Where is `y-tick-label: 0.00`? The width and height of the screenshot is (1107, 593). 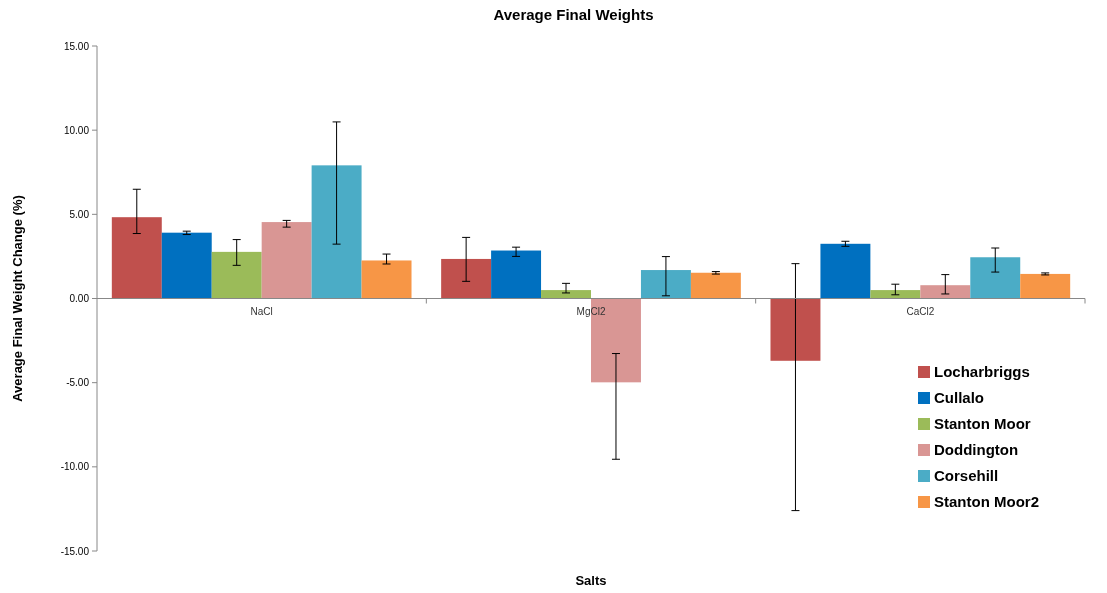 y-tick-label: 0.00 is located at coordinates (79, 298).